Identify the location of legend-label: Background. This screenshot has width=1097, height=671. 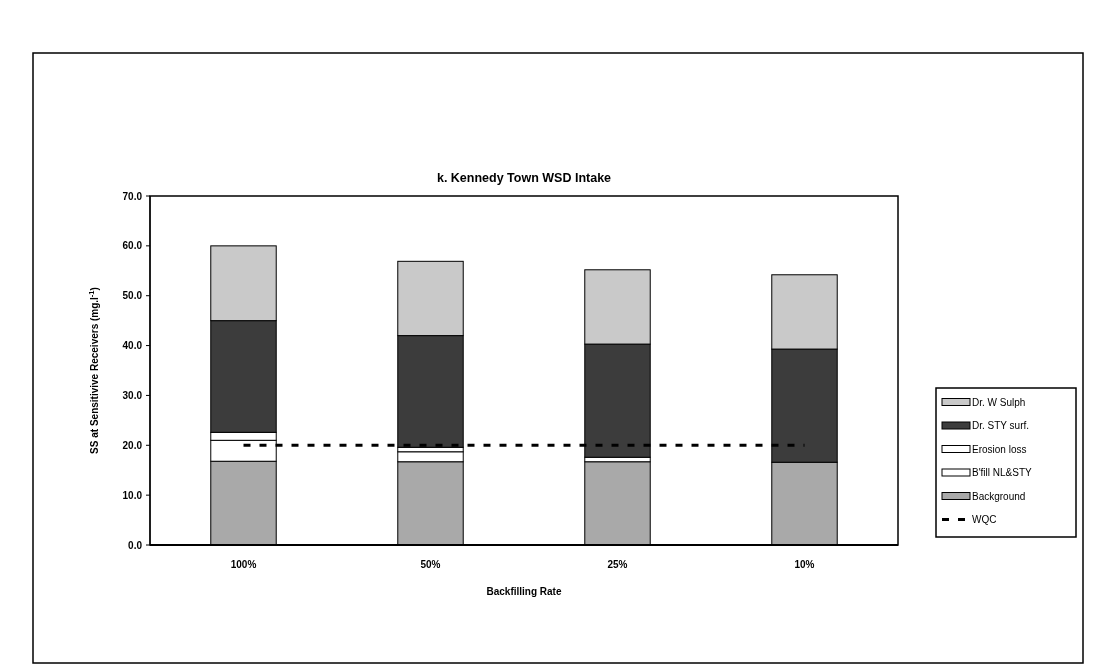
(999, 496).